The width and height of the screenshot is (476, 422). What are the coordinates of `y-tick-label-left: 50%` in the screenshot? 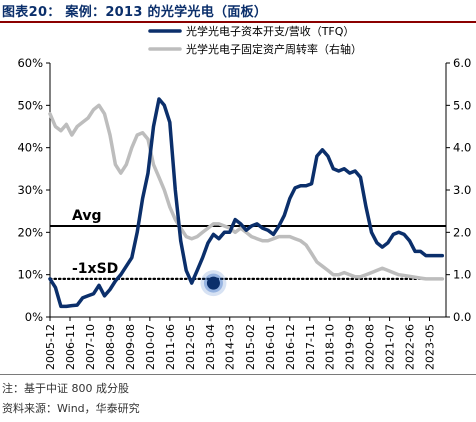 It's located at (30, 105).